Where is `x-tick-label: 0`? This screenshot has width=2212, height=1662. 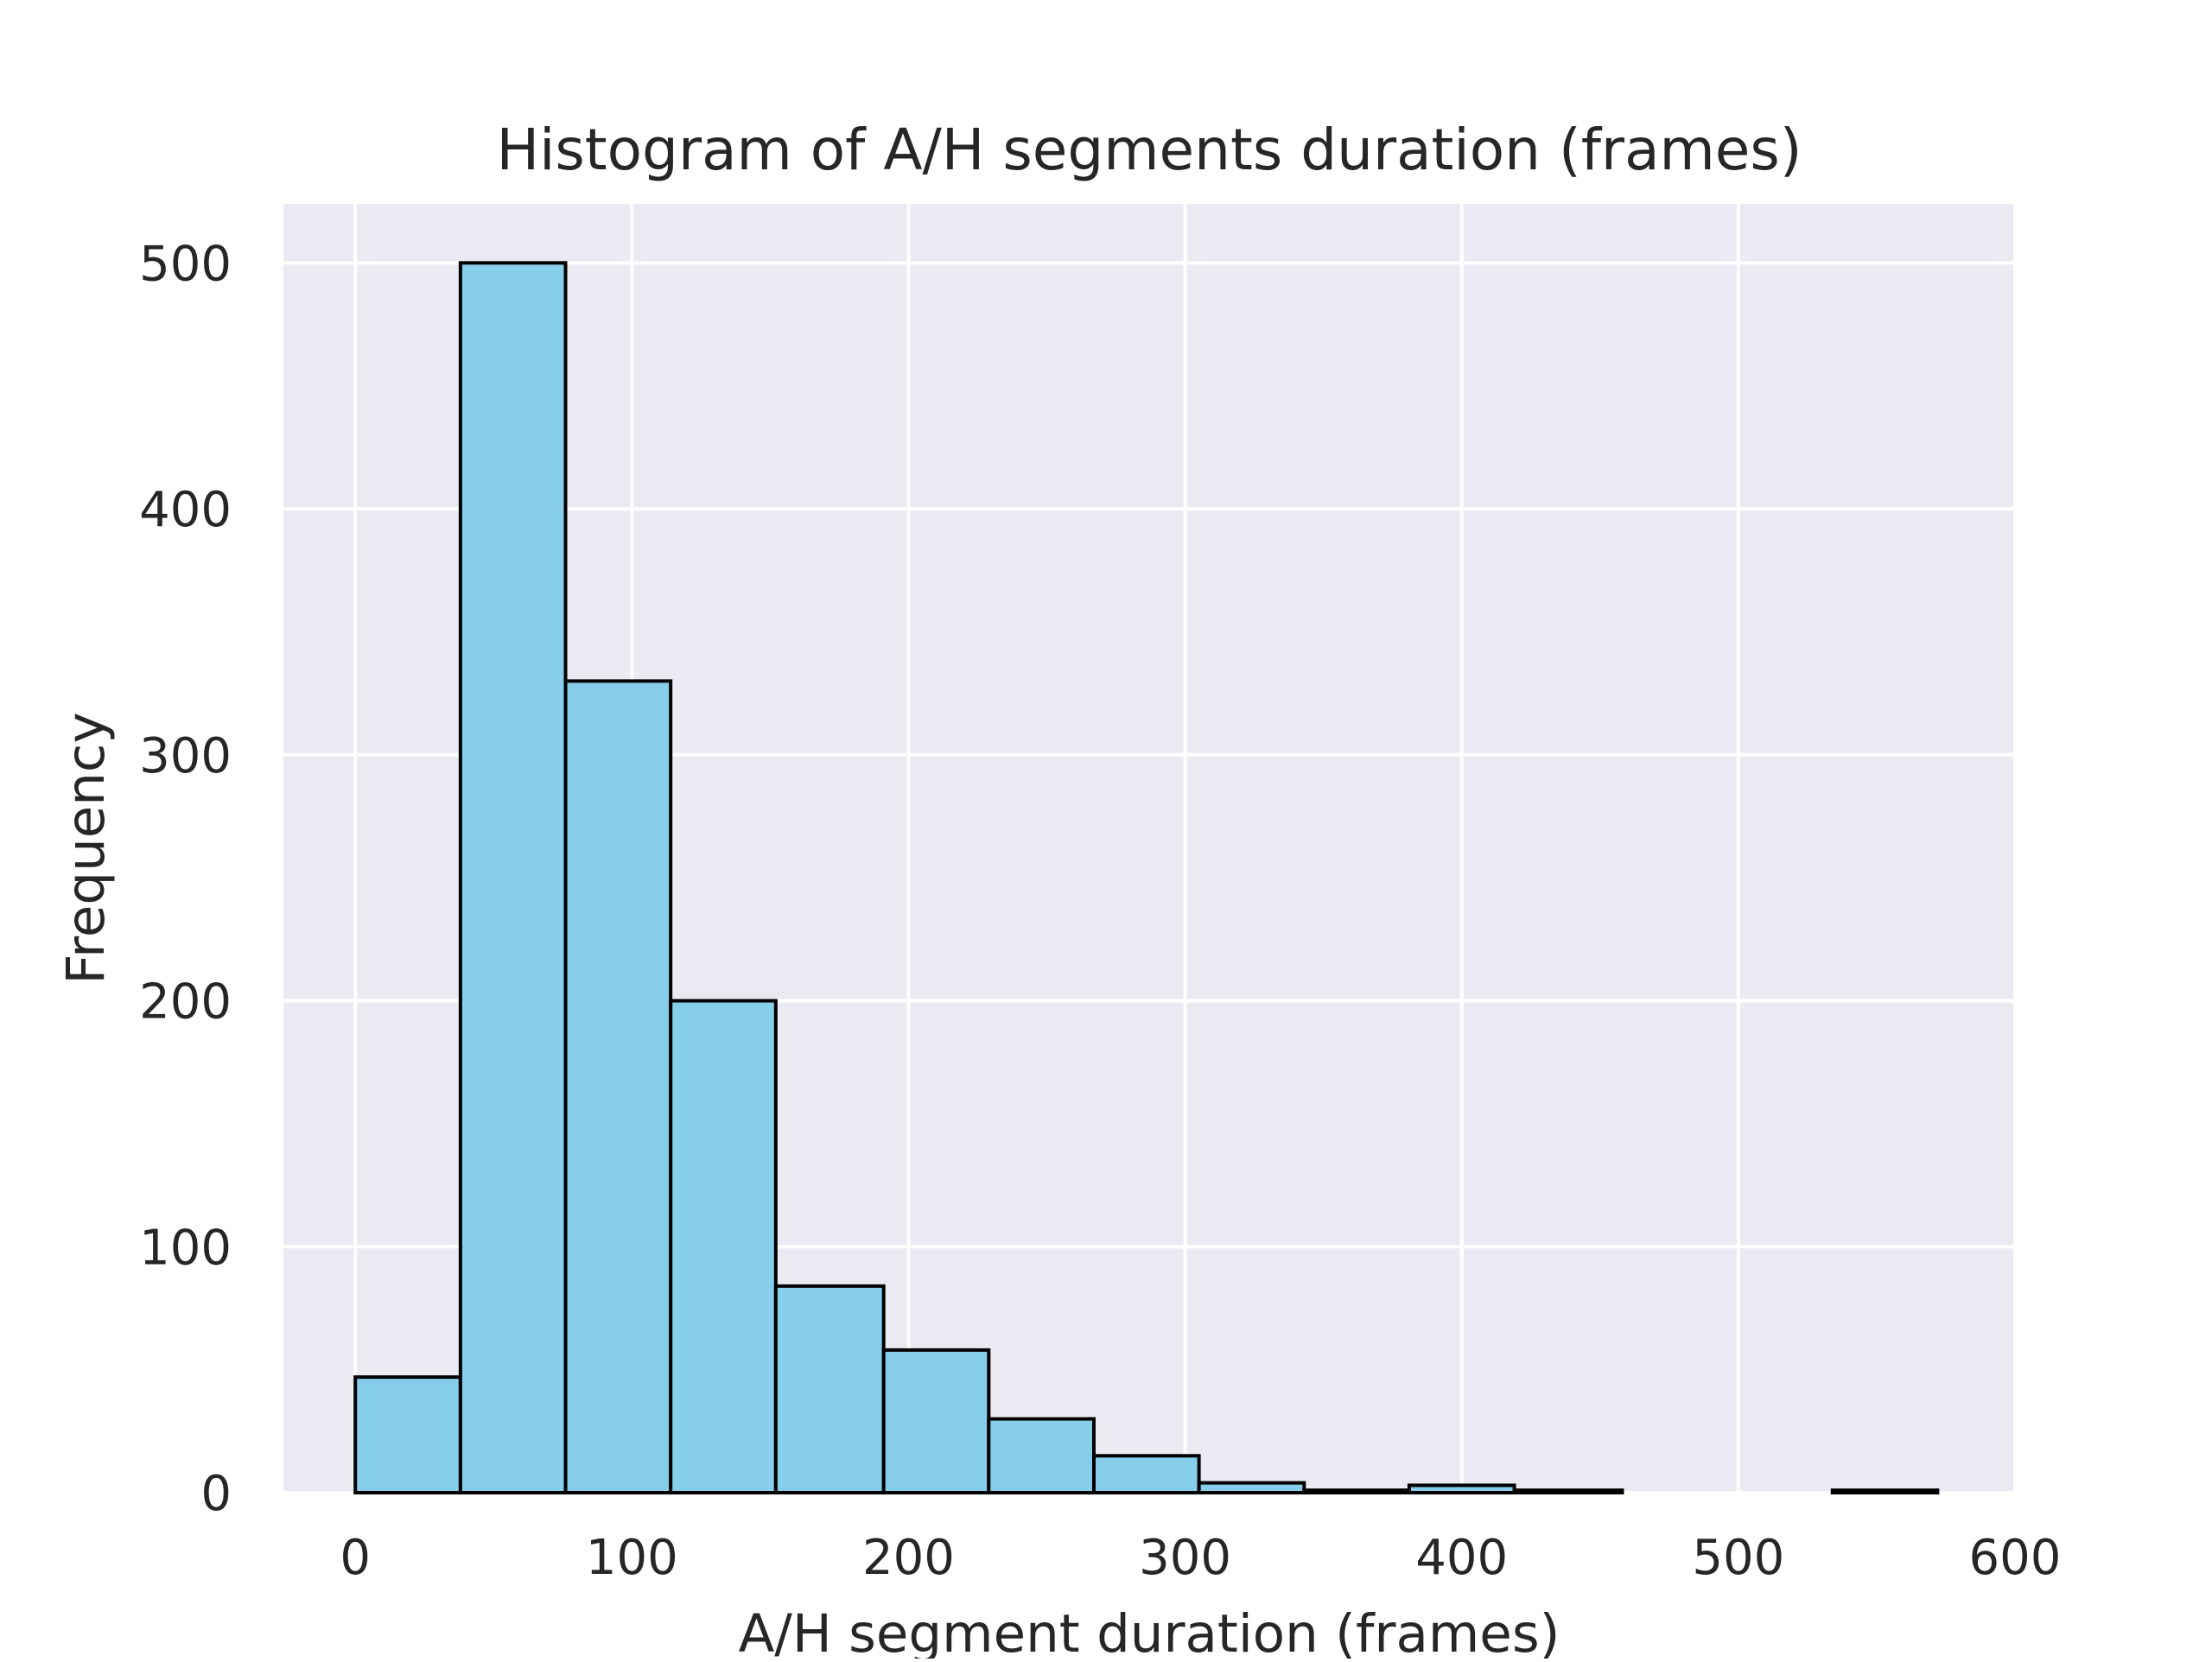 x-tick-label: 0 is located at coordinates (355, 1558).